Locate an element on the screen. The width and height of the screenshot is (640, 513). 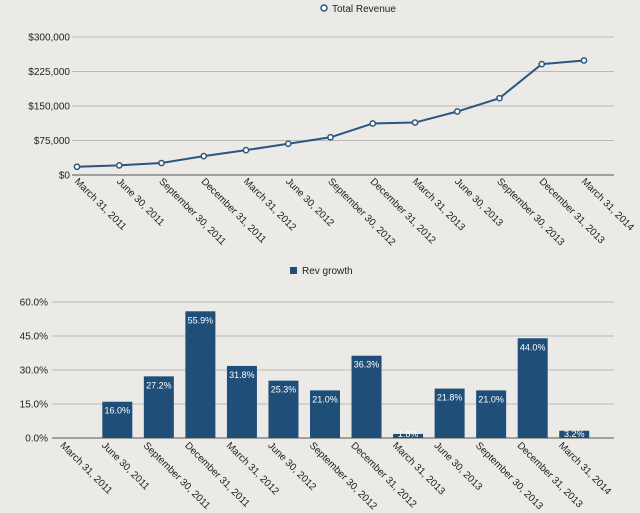
bar-data-label: 25.3% is located at coordinates (284, 390).